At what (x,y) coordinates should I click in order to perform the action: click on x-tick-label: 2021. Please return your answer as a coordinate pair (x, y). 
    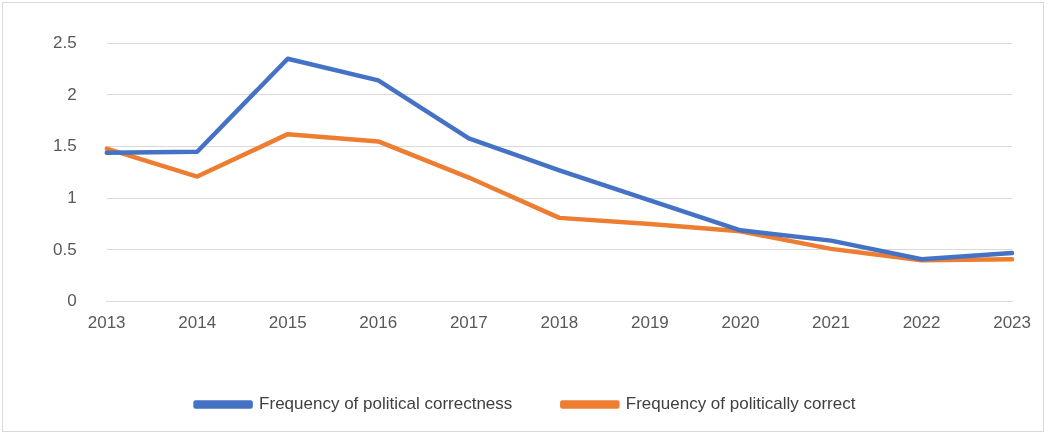
    Looking at the image, I should click on (831, 323).